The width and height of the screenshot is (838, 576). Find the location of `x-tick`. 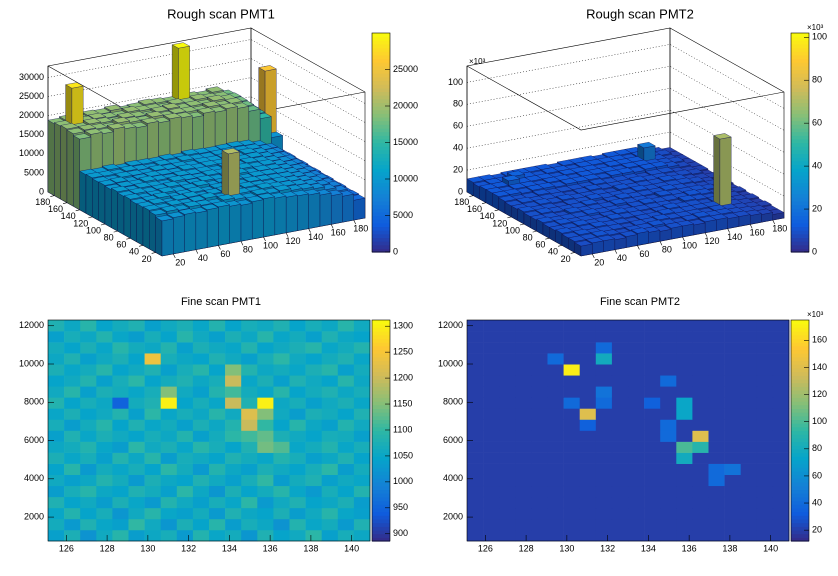

x-tick is located at coordinates (309, 230).